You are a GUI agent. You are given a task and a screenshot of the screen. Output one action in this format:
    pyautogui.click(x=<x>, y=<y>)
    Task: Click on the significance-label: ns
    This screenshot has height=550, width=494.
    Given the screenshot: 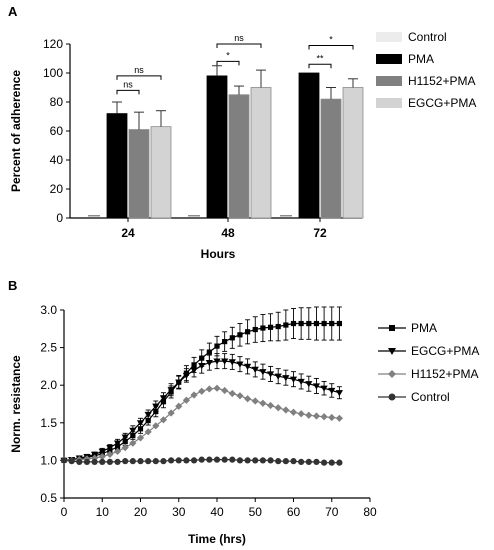 What is the action you would take?
    pyautogui.click(x=128, y=84)
    